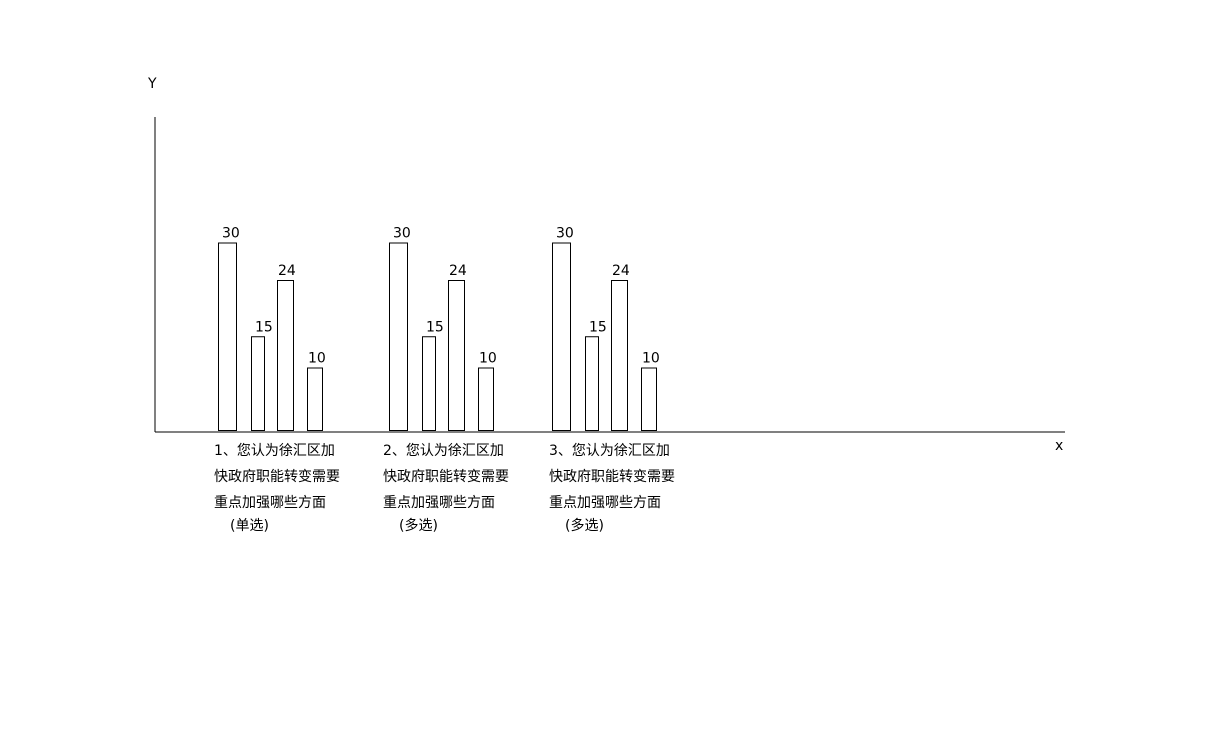 The width and height of the screenshot is (1213, 755). I want to click on value-label-g1-2: 15, so click(264, 327).